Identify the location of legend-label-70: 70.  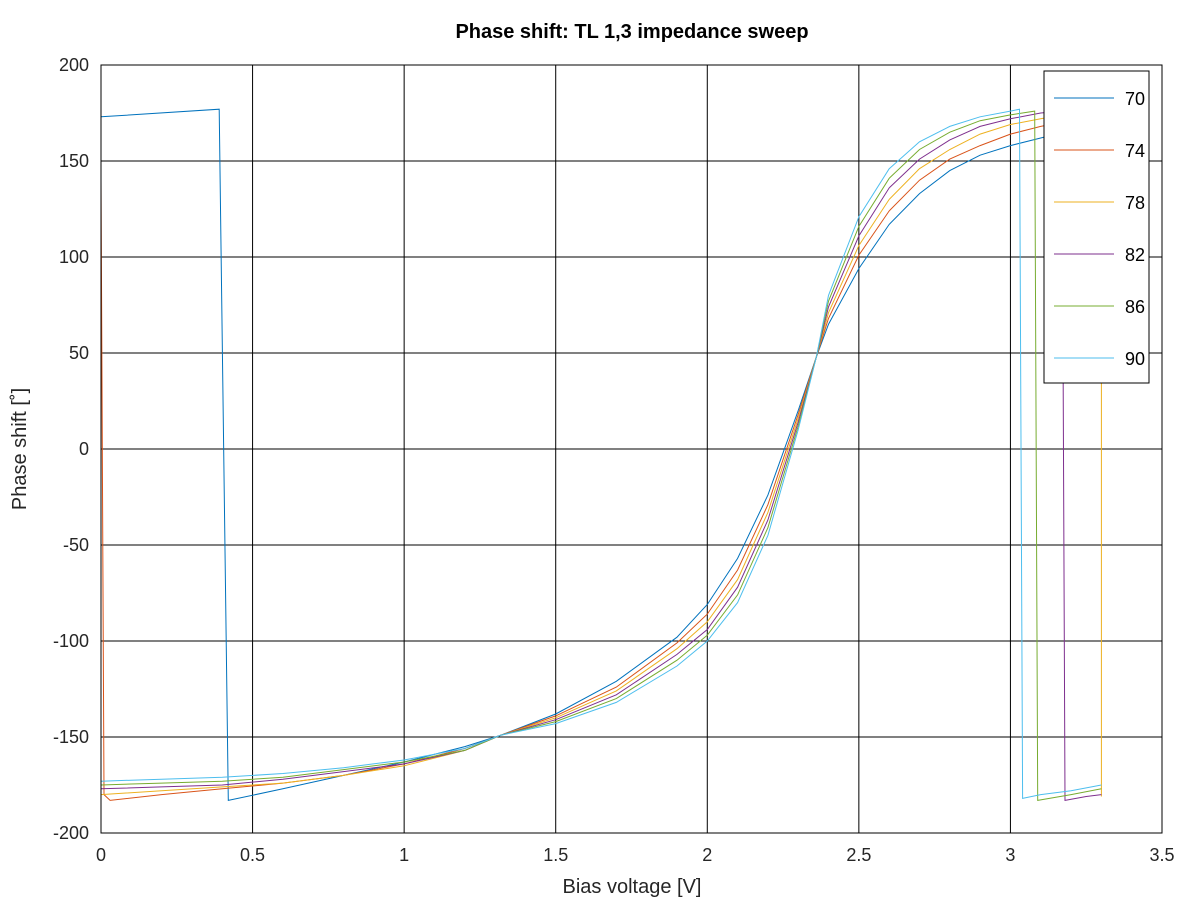
(1135, 99).